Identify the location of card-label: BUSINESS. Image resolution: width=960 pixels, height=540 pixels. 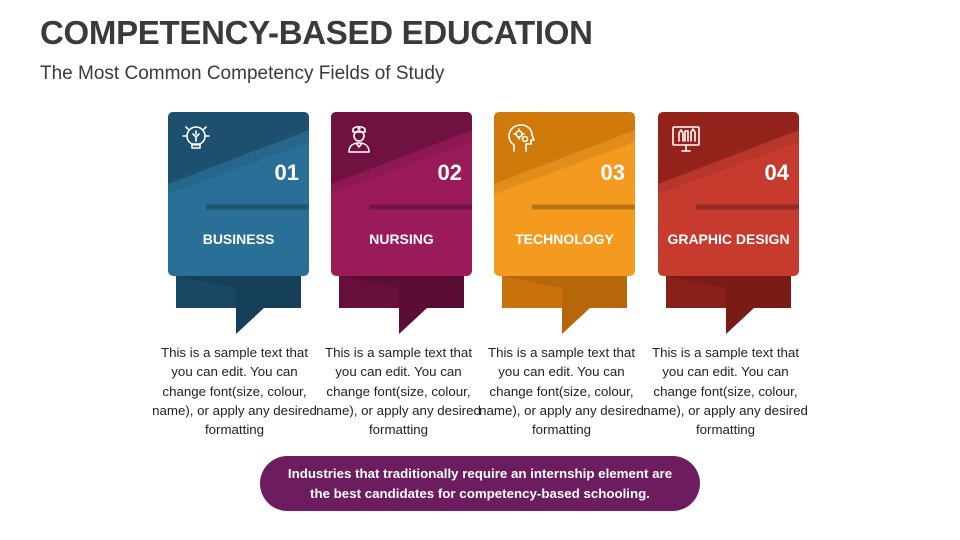
(238, 239).